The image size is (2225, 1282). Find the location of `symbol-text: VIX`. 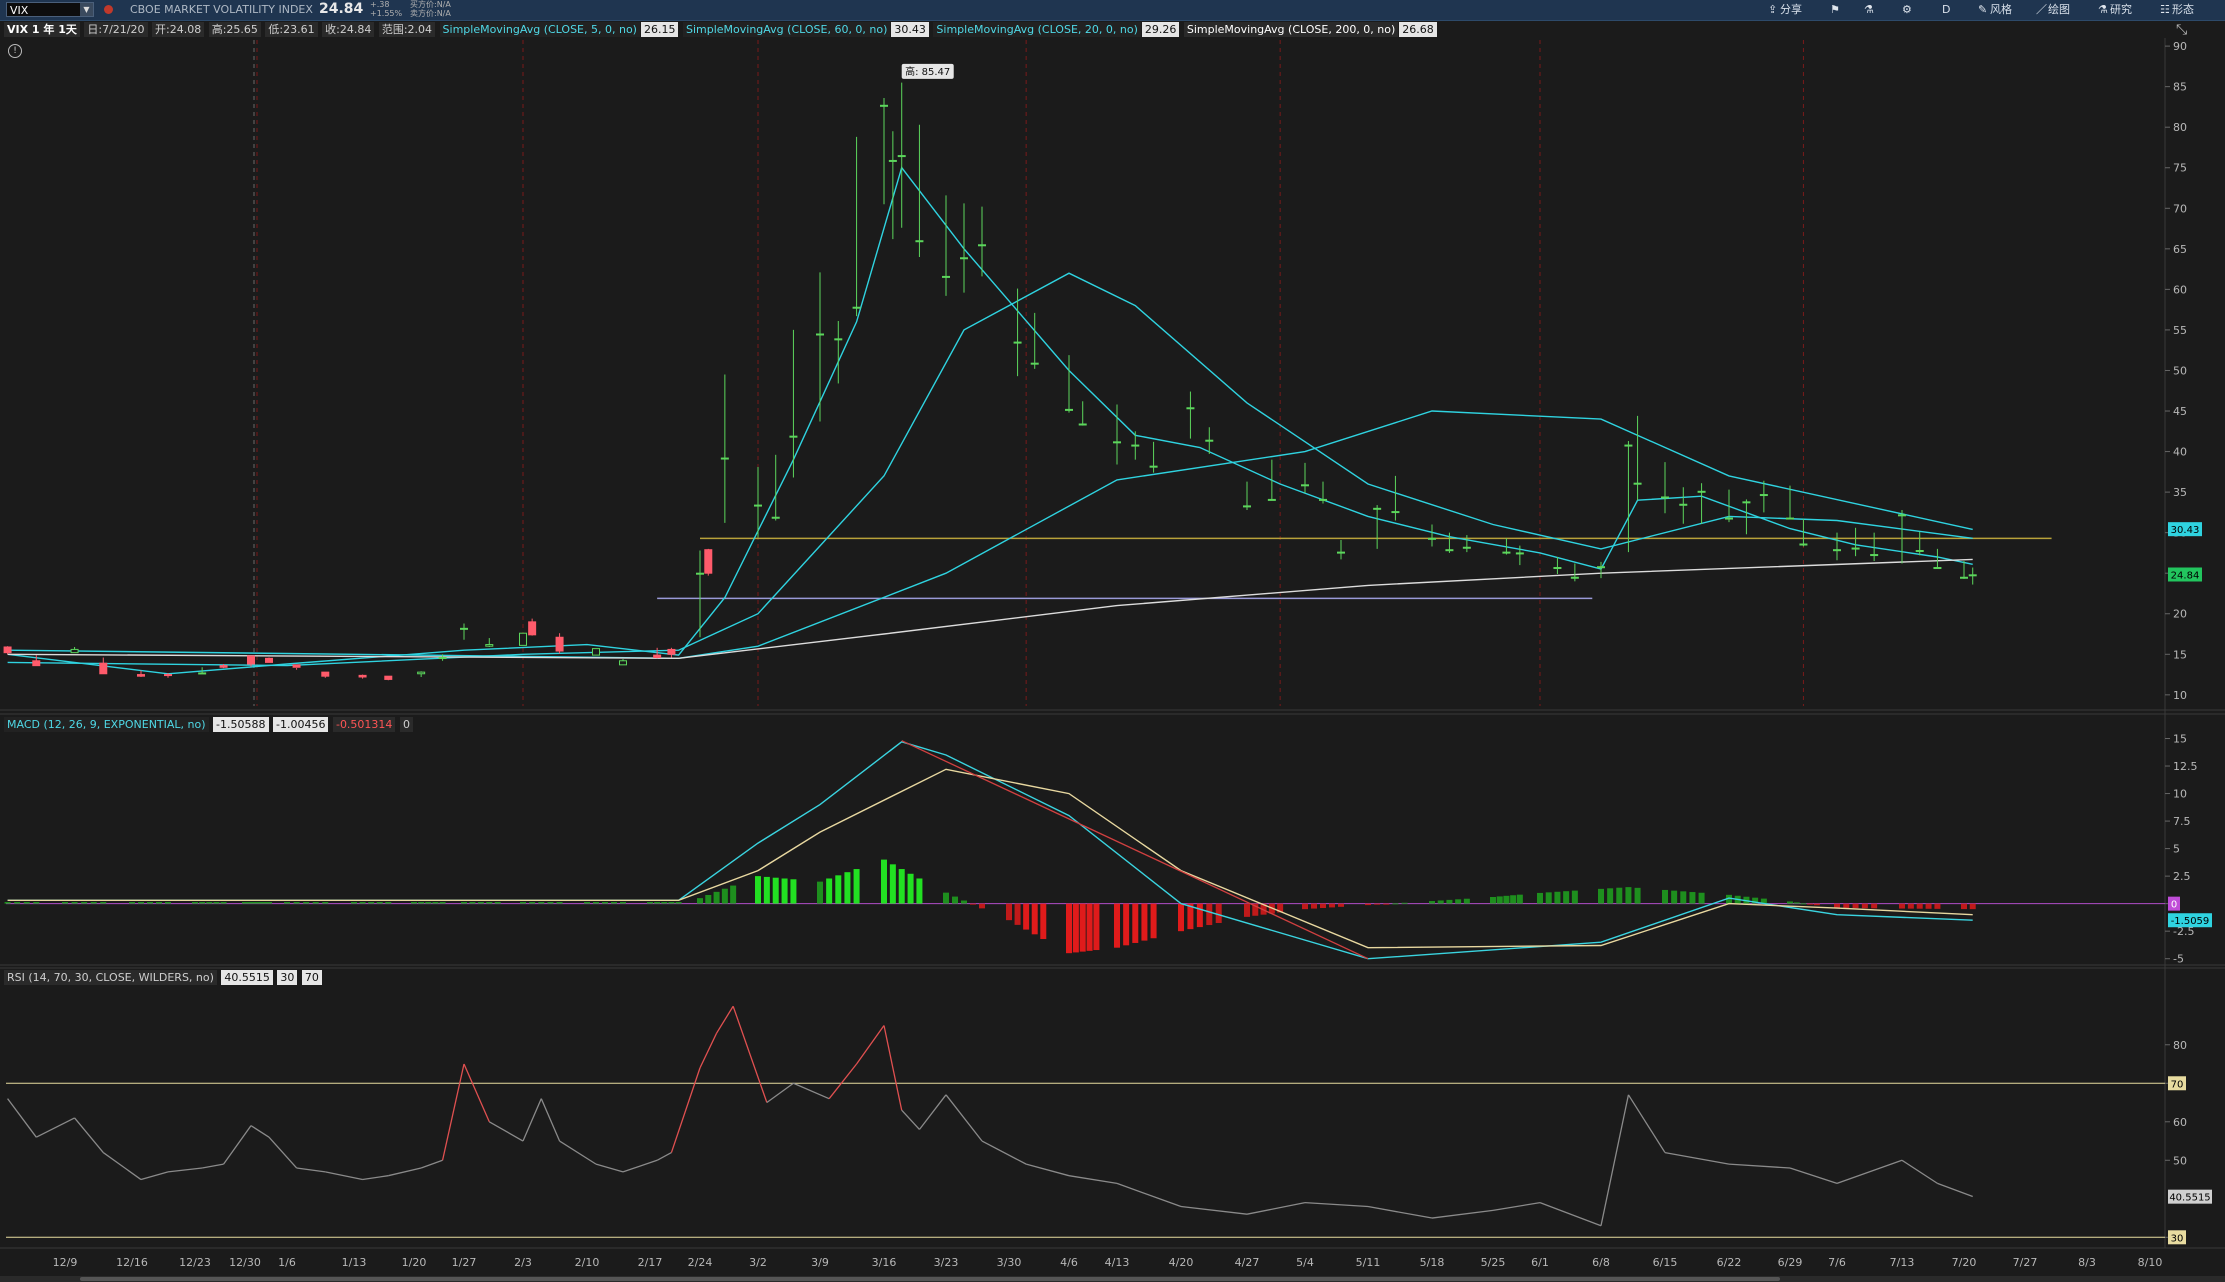

symbol-text: VIX is located at coordinates (19, 10).